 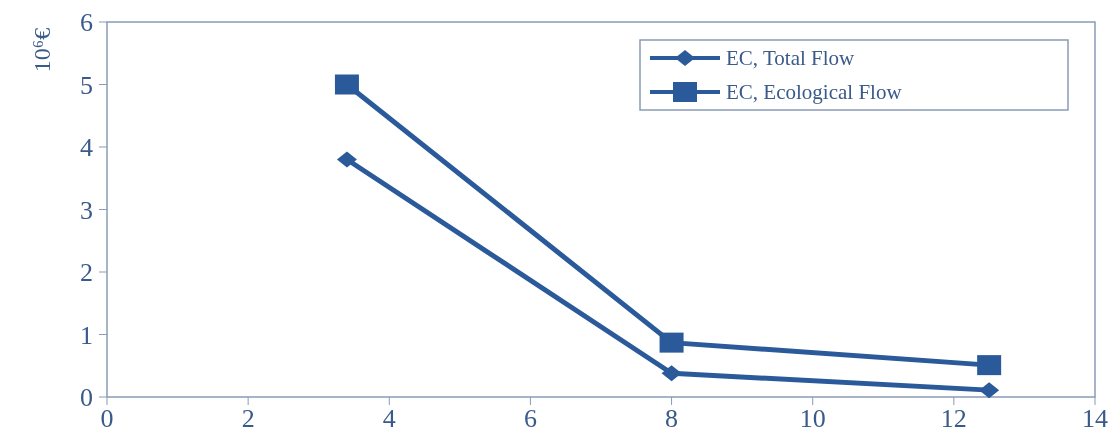 What do you see at coordinates (672, 417) in the screenshot?
I see `x-tick-label: 8` at bounding box center [672, 417].